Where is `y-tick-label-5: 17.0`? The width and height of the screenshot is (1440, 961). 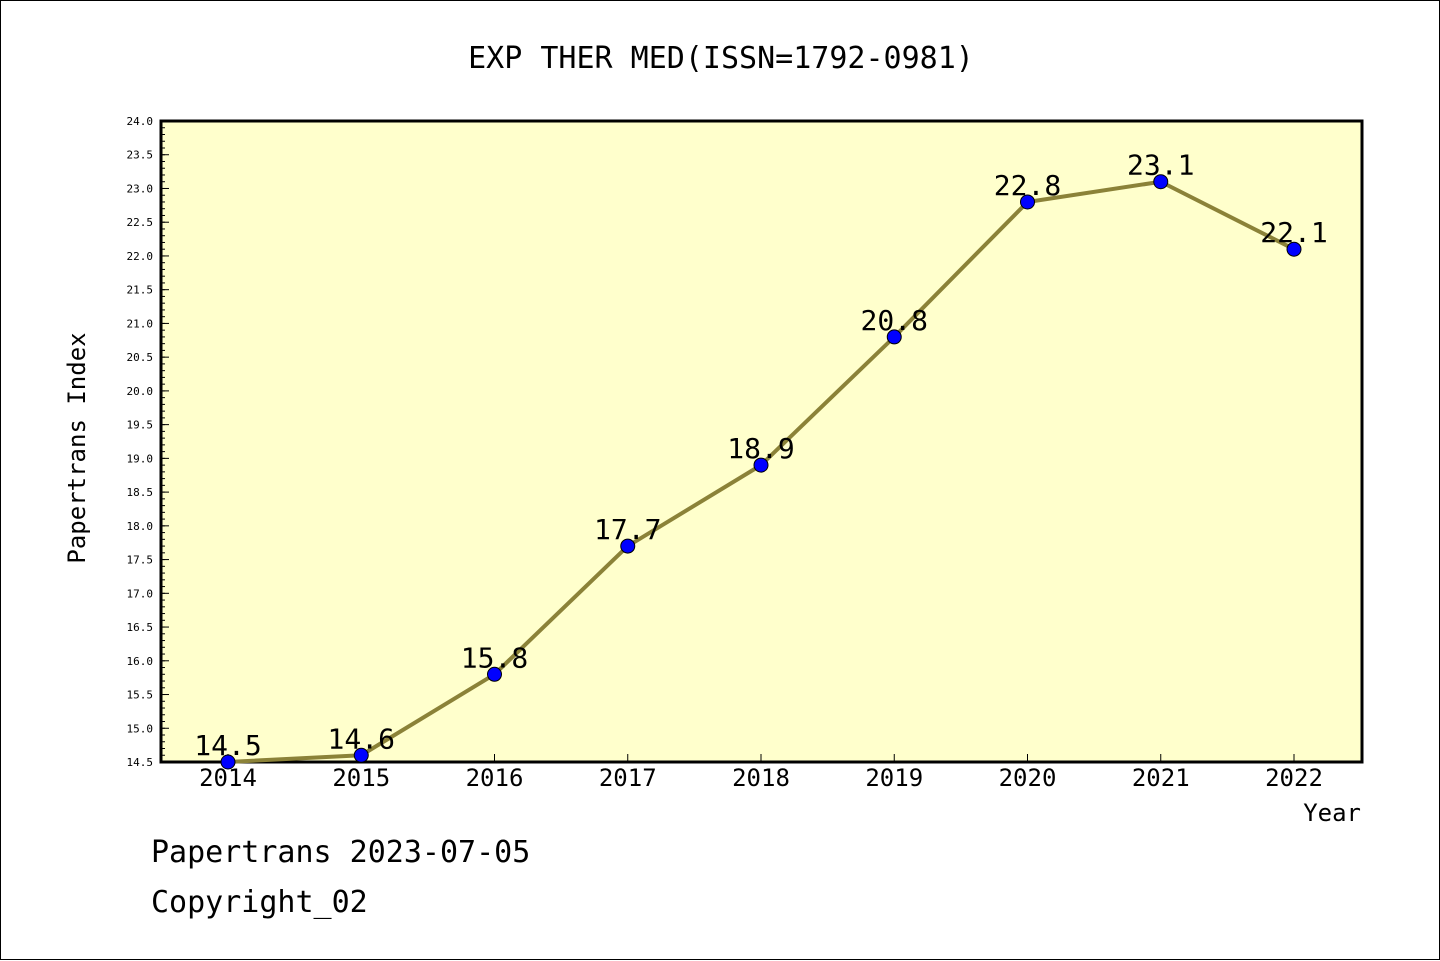
y-tick-label-5: 17.0 is located at coordinates (140, 593).